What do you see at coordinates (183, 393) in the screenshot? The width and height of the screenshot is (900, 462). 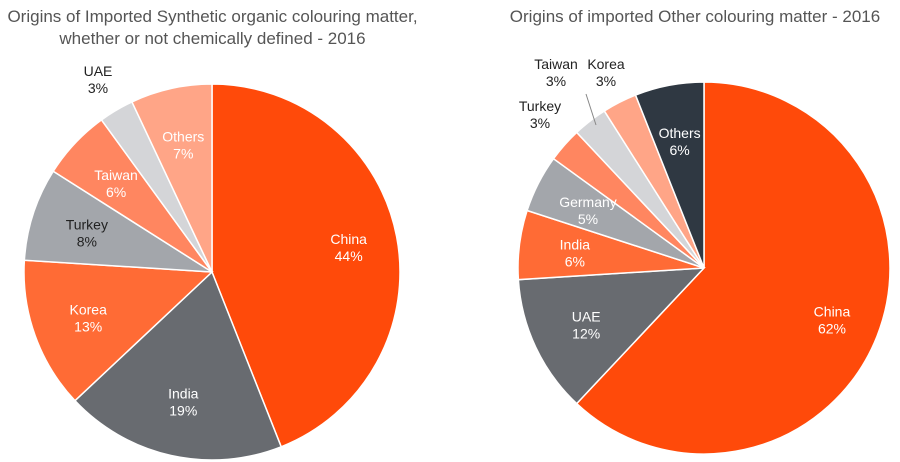 I see `slice-label-synthetic-india: India` at bounding box center [183, 393].